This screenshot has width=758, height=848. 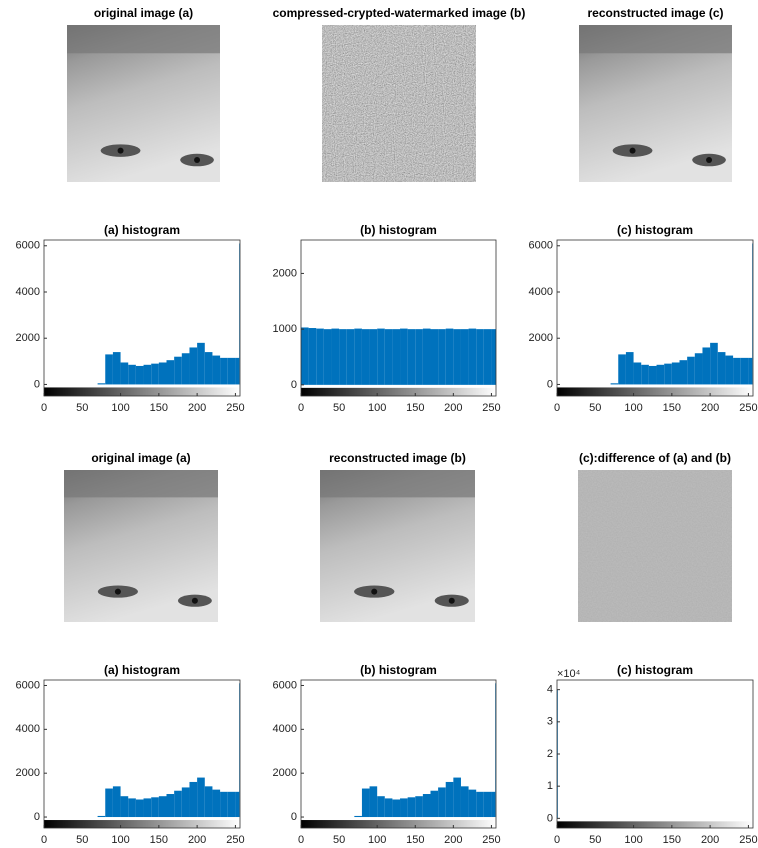 I want to click on panel-title: compressed-crypted-watermarked image (b), so click(x=399, y=13).